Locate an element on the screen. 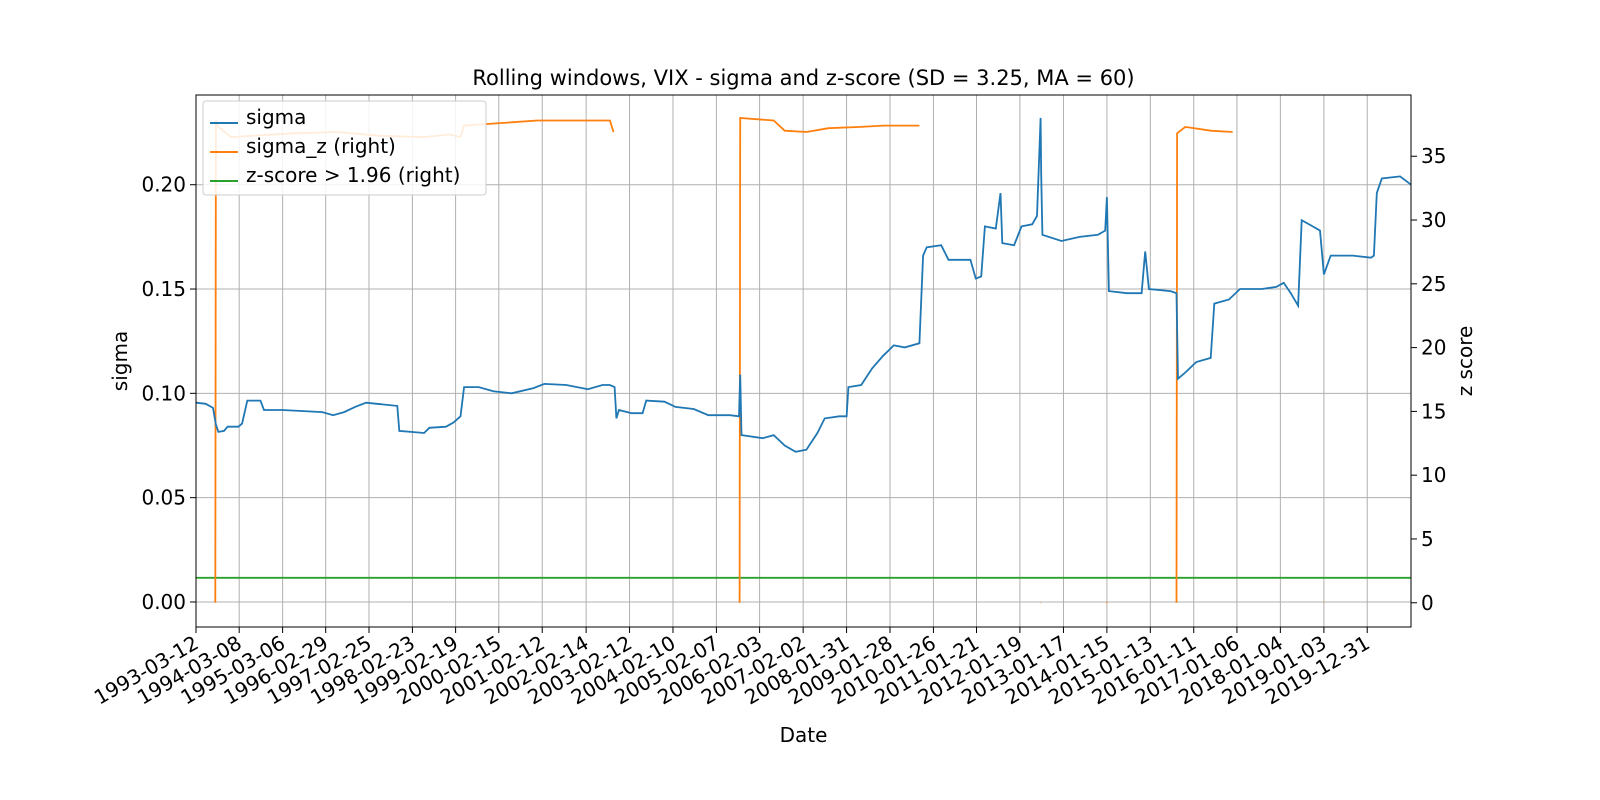 This screenshot has height=800, width=1600. y-axis-right-label: z score is located at coordinates (1465, 361).